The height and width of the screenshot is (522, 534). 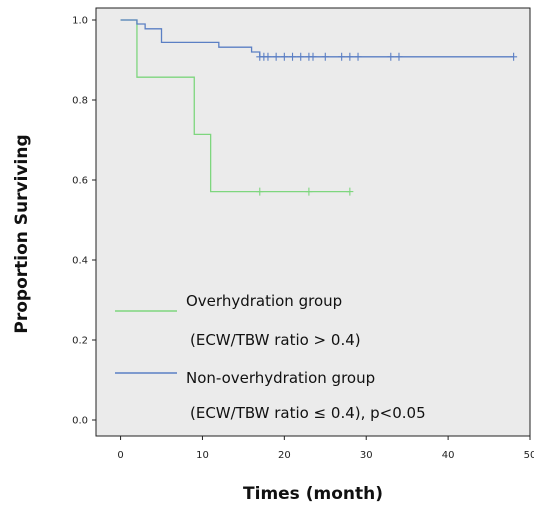 What do you see at coordinates (448, 455) in the screenshot?
I see `x-tick-label: 40` at bounding box center [448, 455].